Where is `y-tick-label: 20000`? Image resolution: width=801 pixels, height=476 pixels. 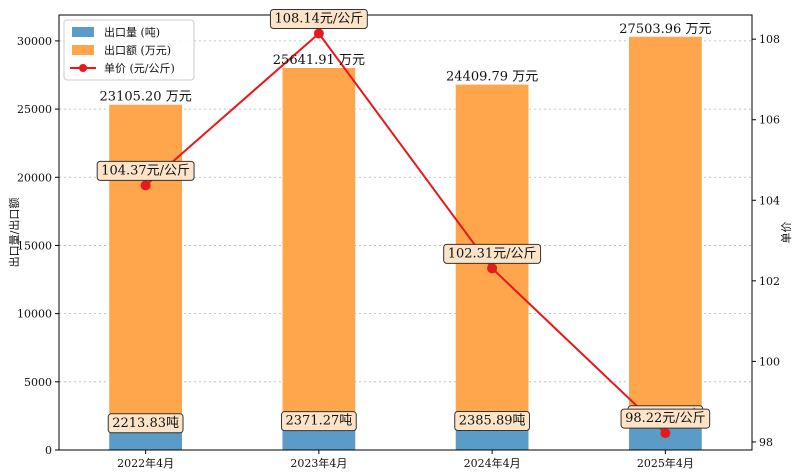
y-tick-label: 20000 is located at coordinates (34, 177).